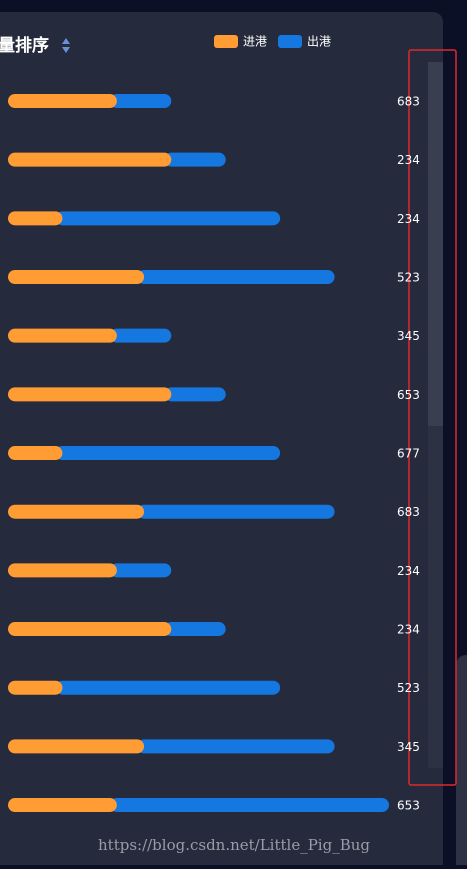  Describe the element at coordinates (66, 41) in the screenshot. I see `sort-icon-up` at that location.